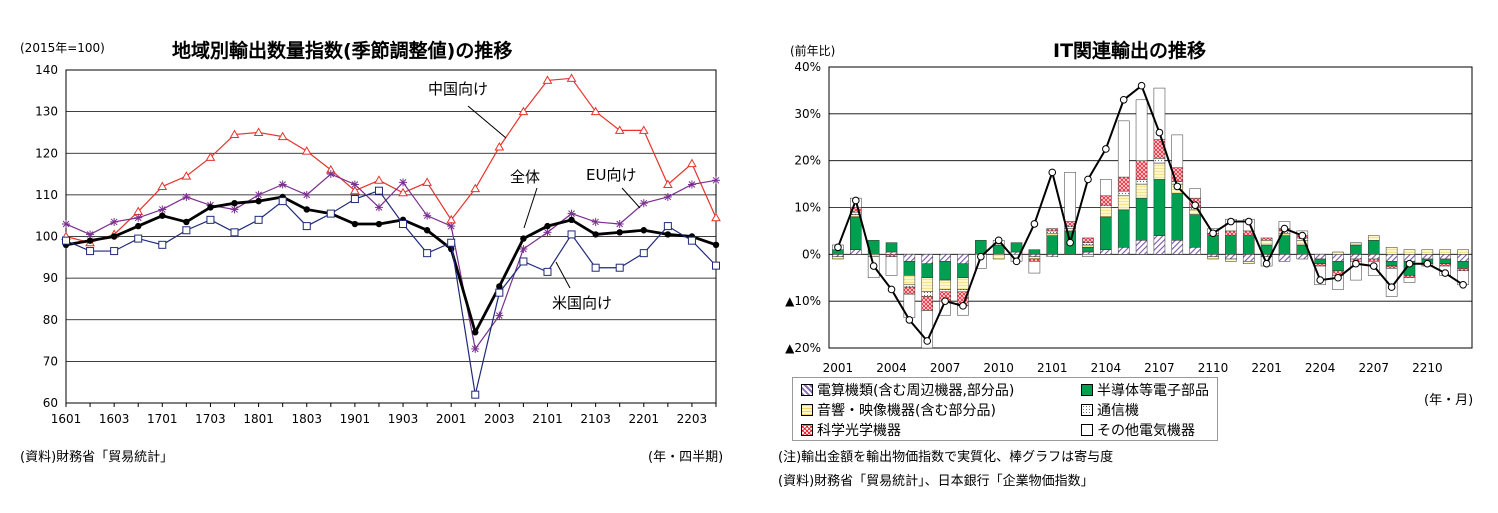  I want to click on series-line, so click(391, 265).